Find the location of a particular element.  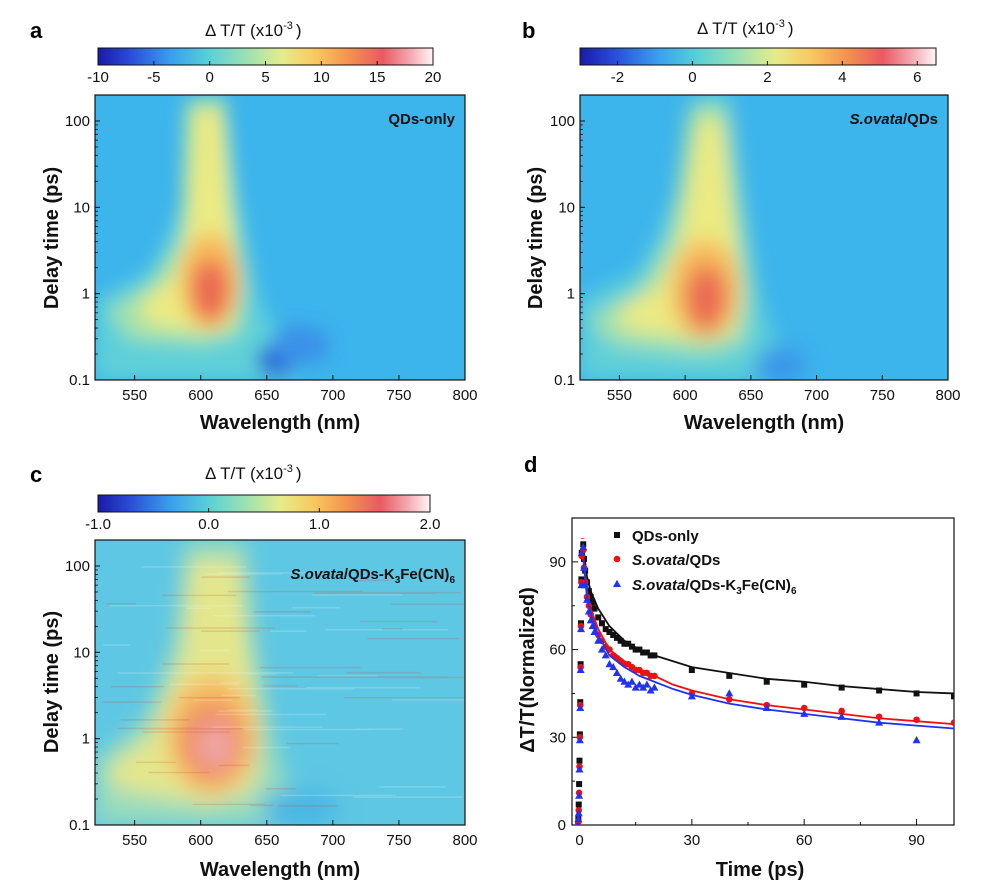

axes-b: 550 600 650 700 750 800 0.1 1 10 100 is located at coordinates (755, 258).